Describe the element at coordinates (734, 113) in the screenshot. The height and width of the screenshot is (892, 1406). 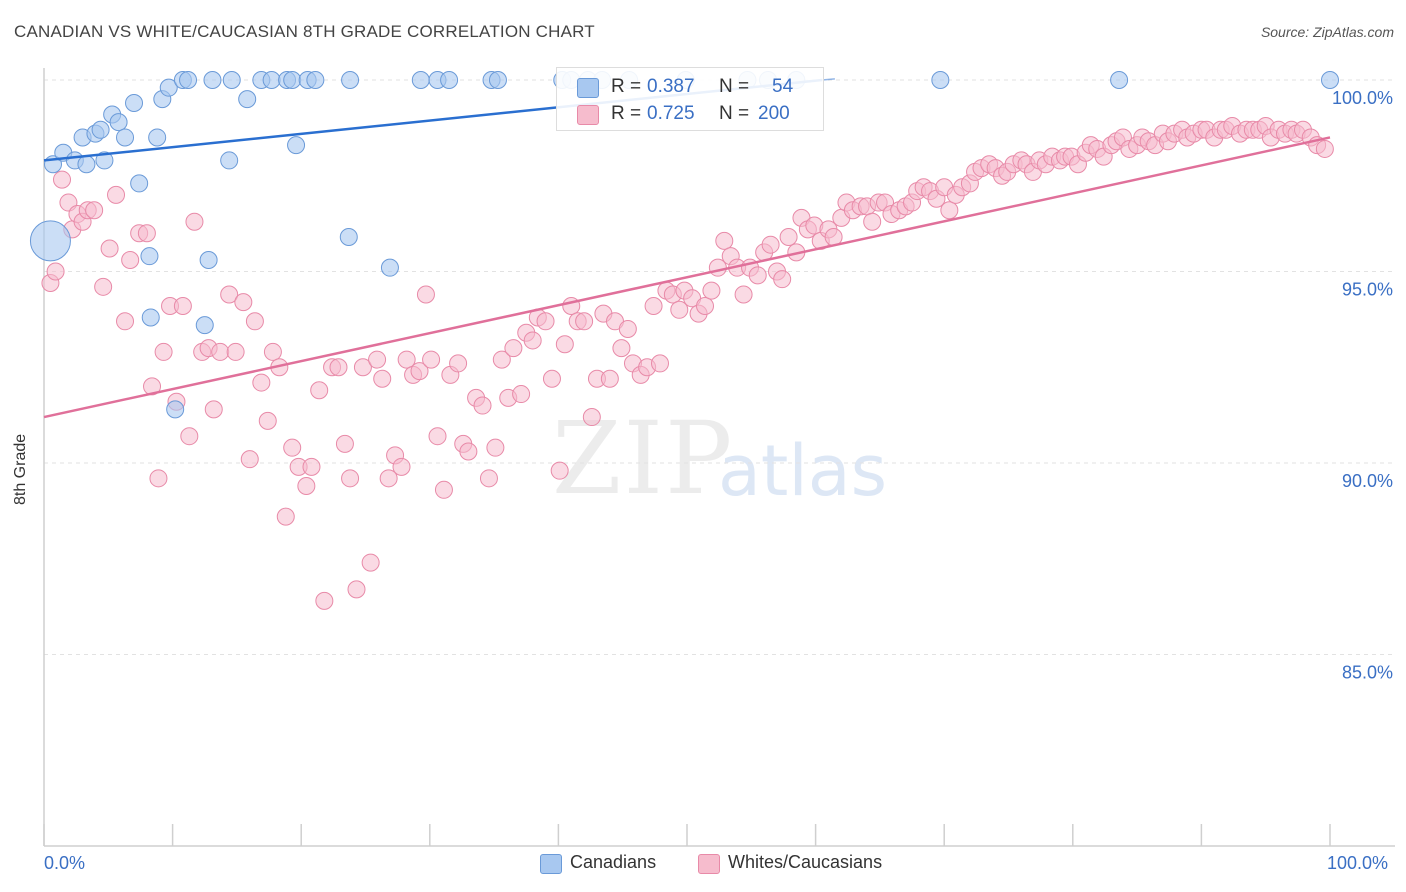
I see `legend-n-label: N =` at that location.